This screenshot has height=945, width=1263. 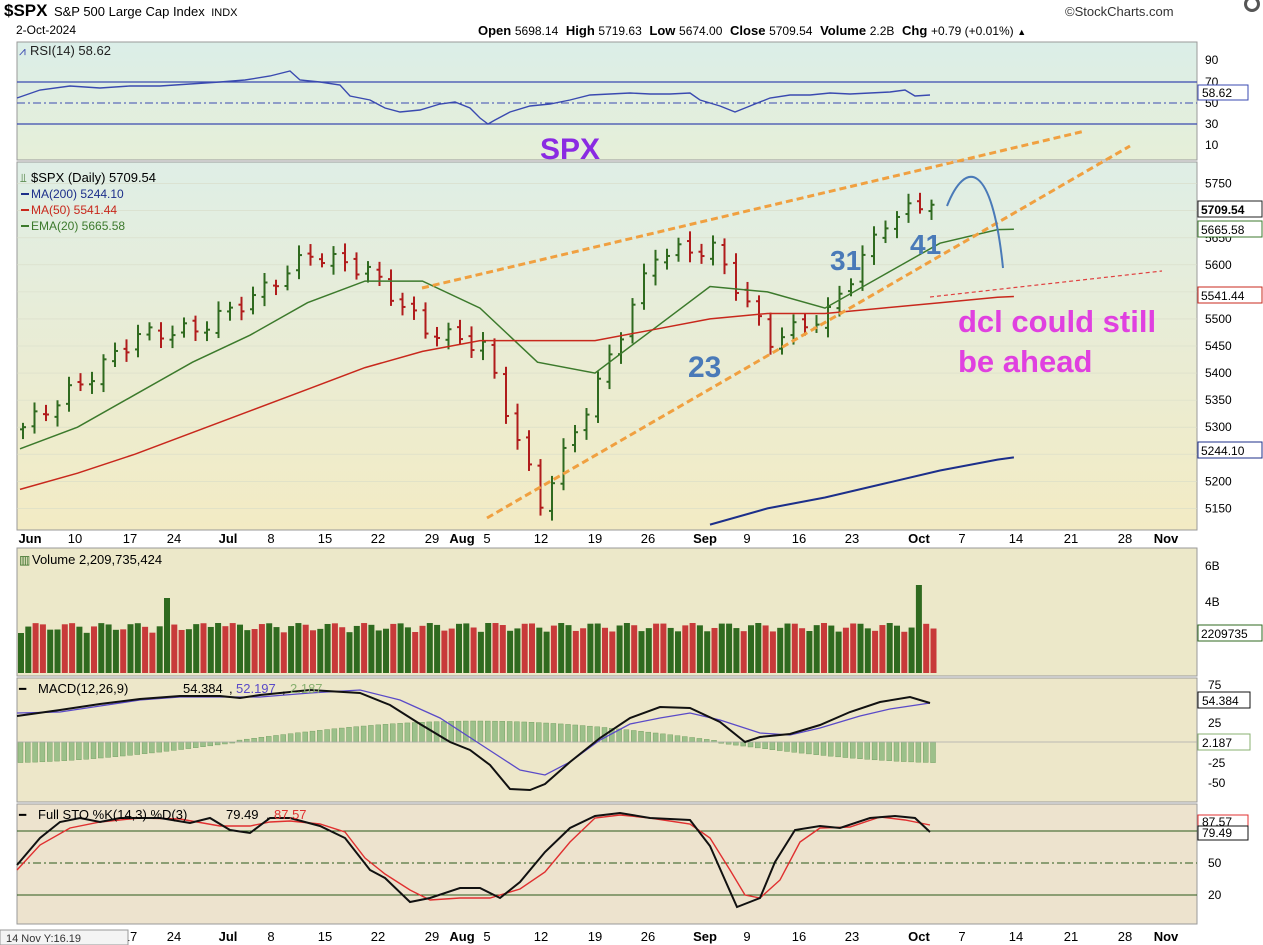 I want to click on sto-sep: ,, so click(x=268, y=814).